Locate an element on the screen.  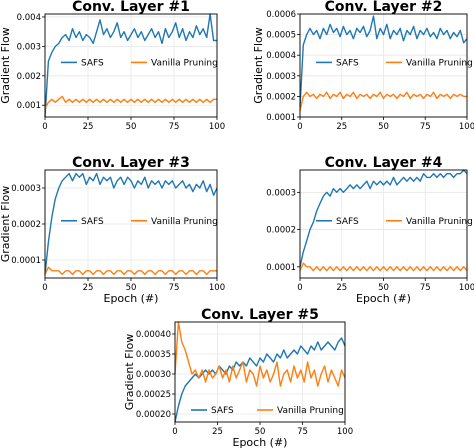
chart-title: Conv. Layer #2 is located at coordinates (384, 7).